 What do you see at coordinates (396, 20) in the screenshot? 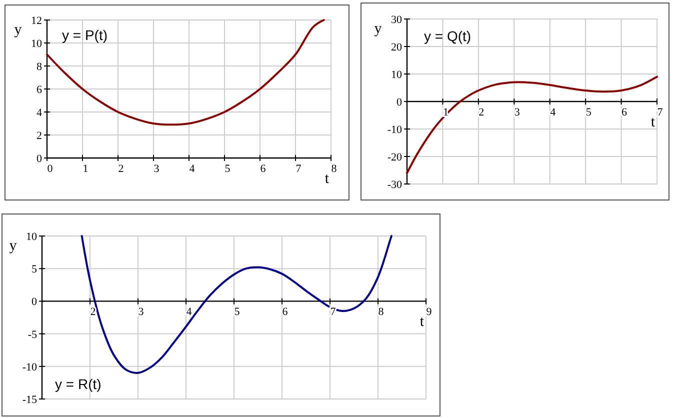
I see `y-tick-label: 30` at bounding box center [396, 20].